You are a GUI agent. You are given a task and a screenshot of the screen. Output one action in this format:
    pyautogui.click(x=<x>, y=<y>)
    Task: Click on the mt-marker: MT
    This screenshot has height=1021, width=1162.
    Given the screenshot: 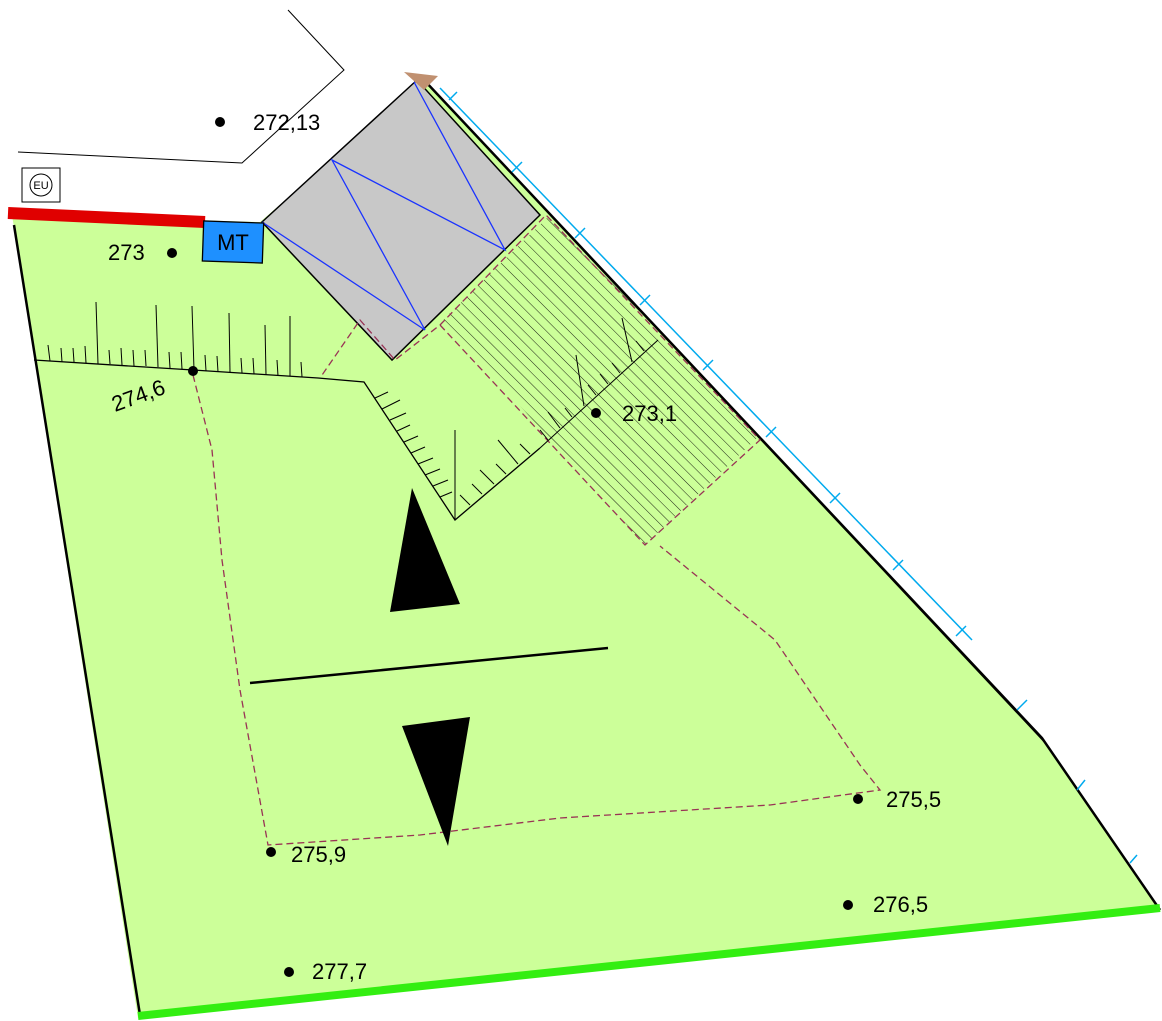 What is the action you would take?
    pyautogui.click(x=233, y=242)
    